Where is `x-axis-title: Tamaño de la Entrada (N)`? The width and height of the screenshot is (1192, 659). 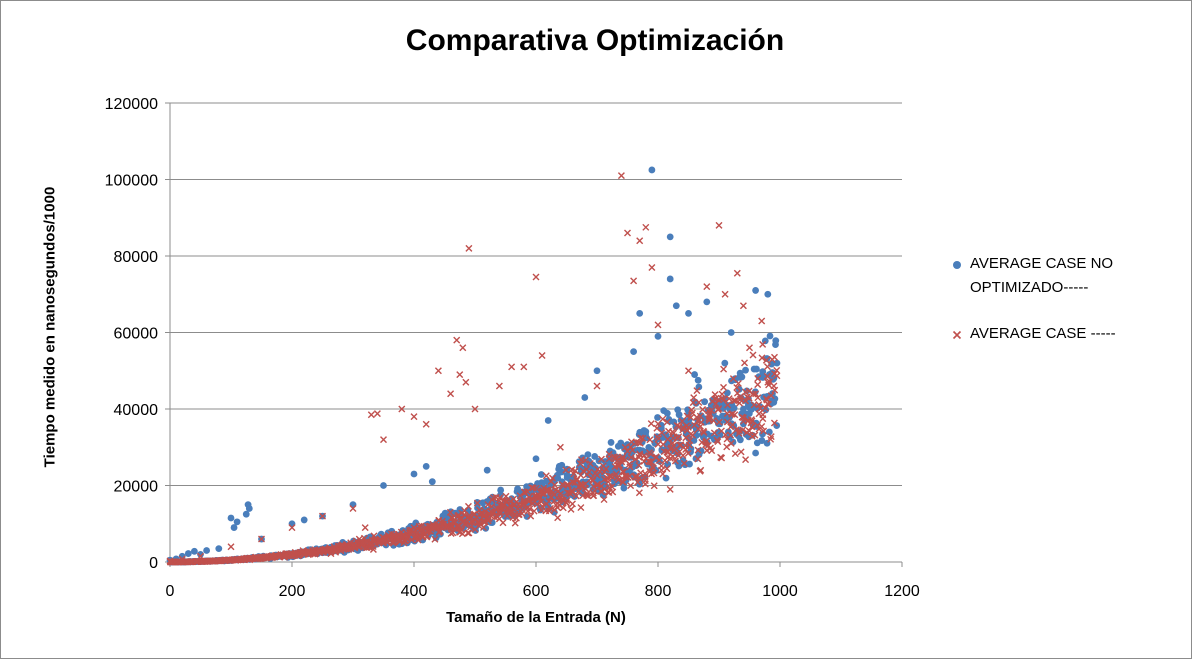 x-axis-title: Tamaño de la Entrada (N) is located at coordinates (536, 617).